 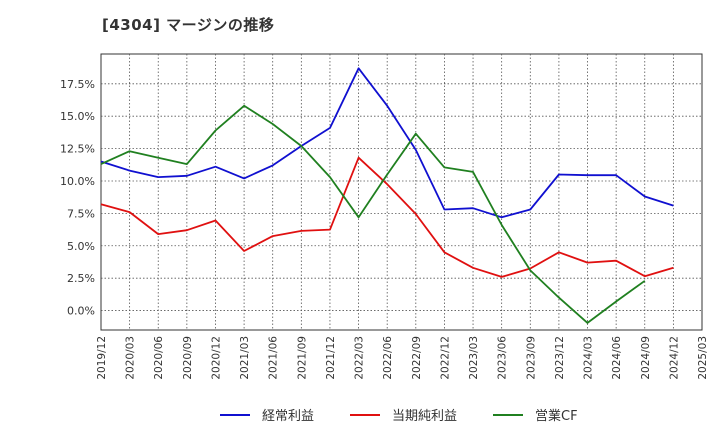 What do you see at coordinates (388, 358) in the screenshot?
I see `x-tick-label: 2022/06` at bounding box center [388, 358].